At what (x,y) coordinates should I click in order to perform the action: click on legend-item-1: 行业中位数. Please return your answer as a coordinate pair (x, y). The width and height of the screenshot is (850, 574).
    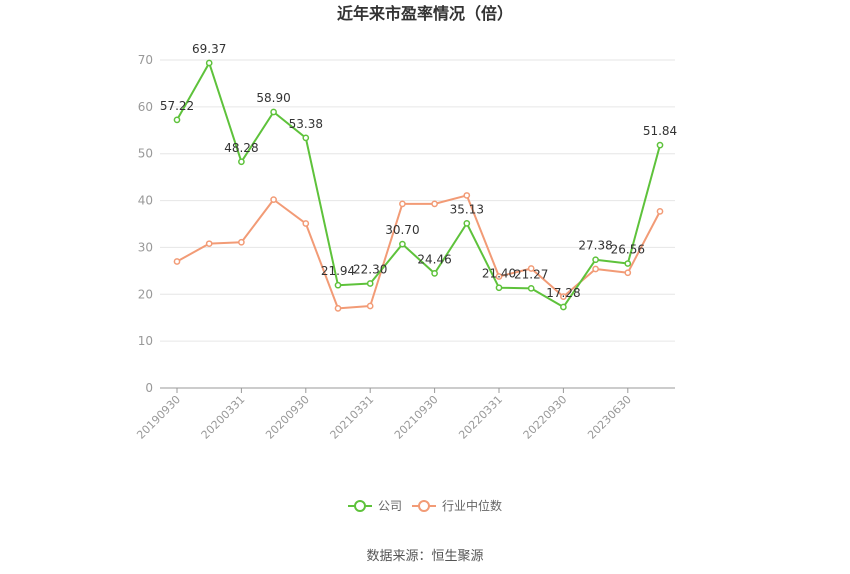
    Looking at the image, I should click on (457, 505).